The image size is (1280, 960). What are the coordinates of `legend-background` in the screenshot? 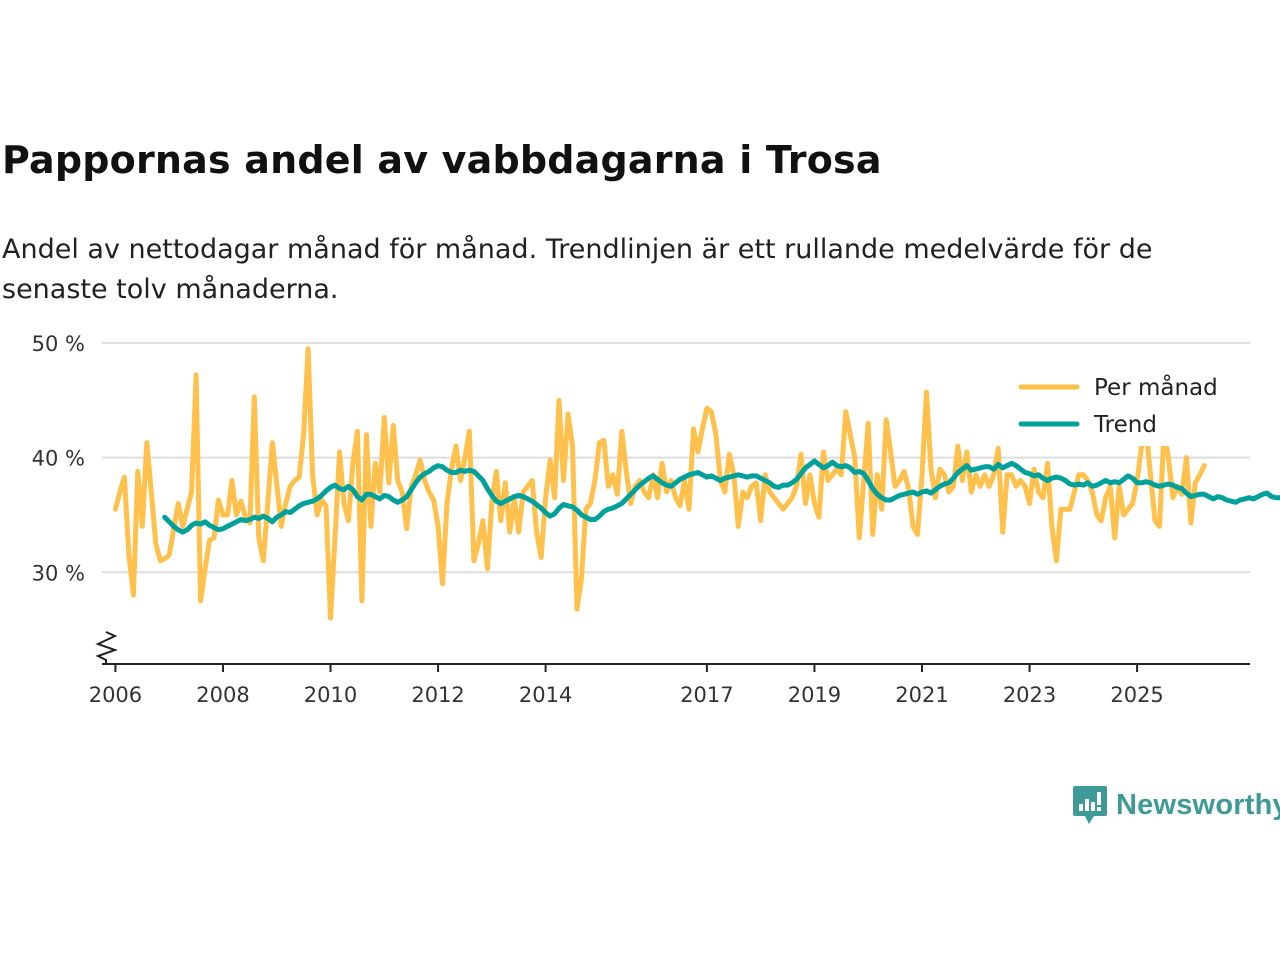 It's located at (1124, 408).